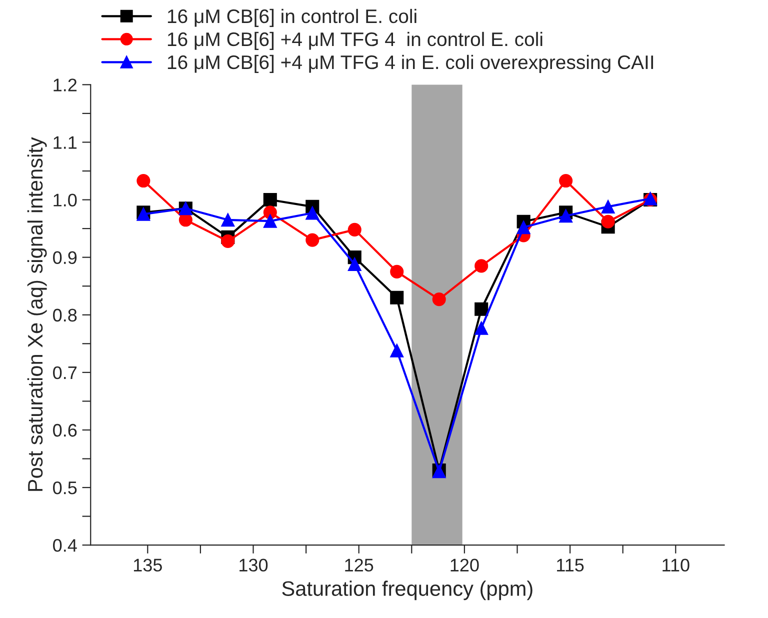 This screenshot has width=768, height=618. What do you see at coordinates (359, 565) in the screenshot?
I see `x-tick-label: 125` at bounding box center [359, 565].